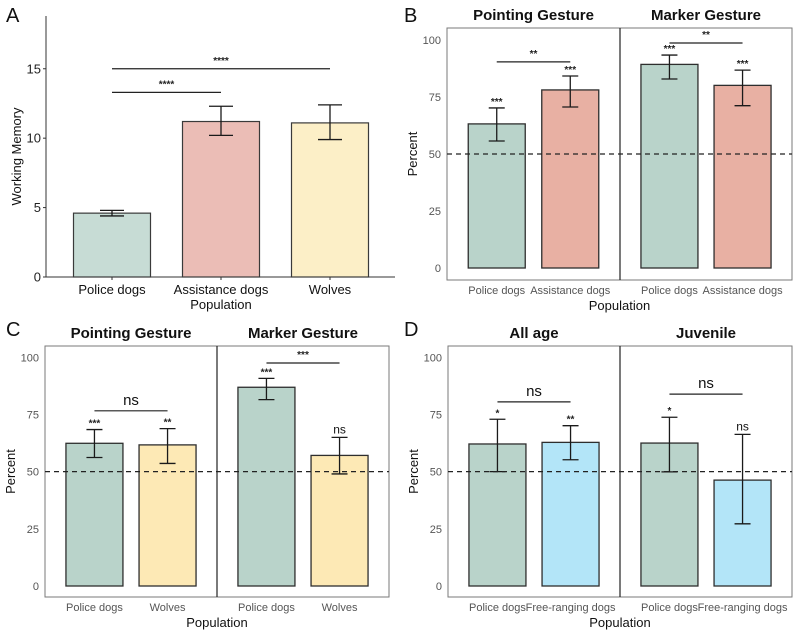 The width and height of the screenshot is (799, 636). Describe the element at coordinates (37, 207) in the screenshot. I see `y-tick-label: 5` at that location.